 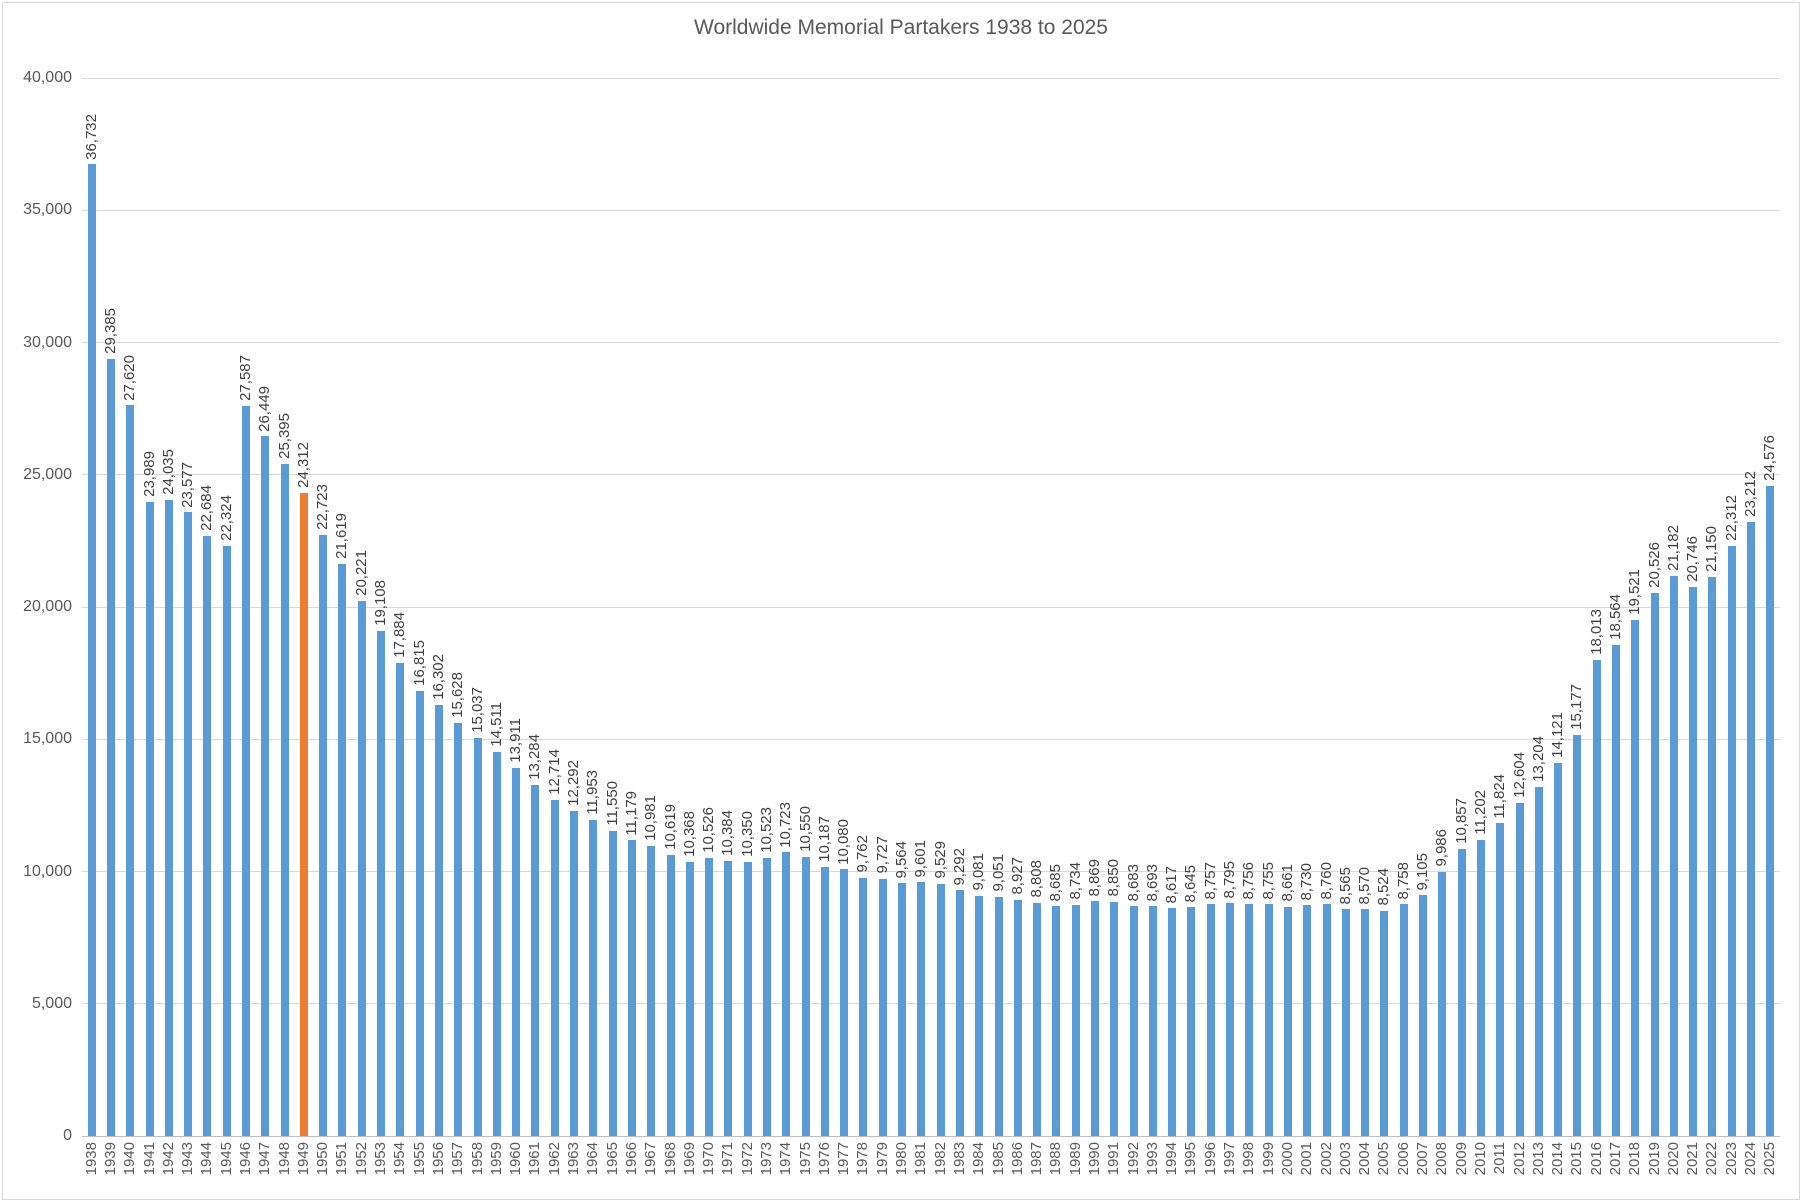 I want to click on bar-1968, so click(x=670, y=995).